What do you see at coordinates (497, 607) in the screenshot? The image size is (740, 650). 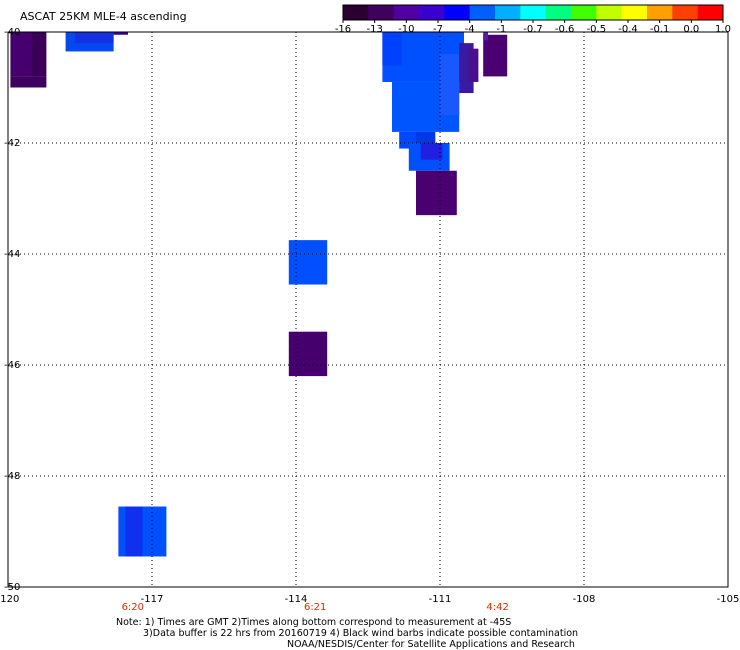 I see `time-label: 4:42` at bounding box center [497, 607].